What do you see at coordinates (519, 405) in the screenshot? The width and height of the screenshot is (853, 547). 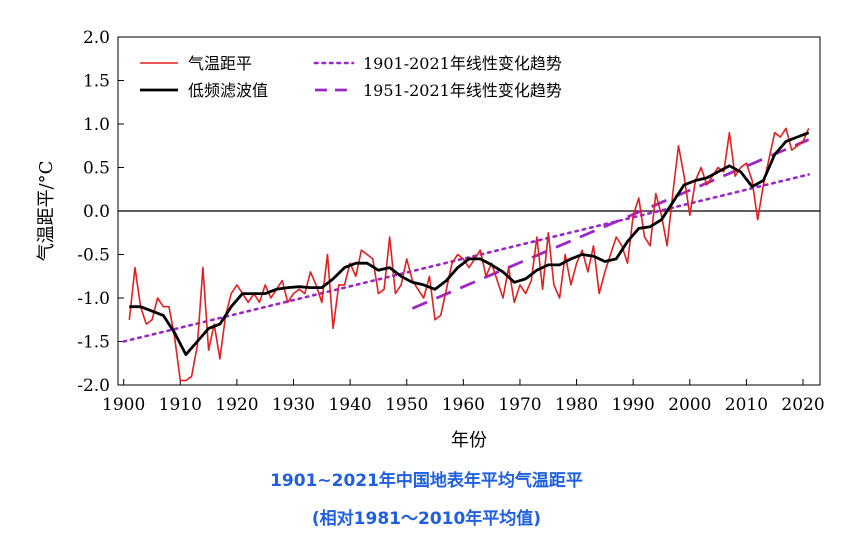 I see `x-tick-label: 1970` at bounding box center [519, 405].